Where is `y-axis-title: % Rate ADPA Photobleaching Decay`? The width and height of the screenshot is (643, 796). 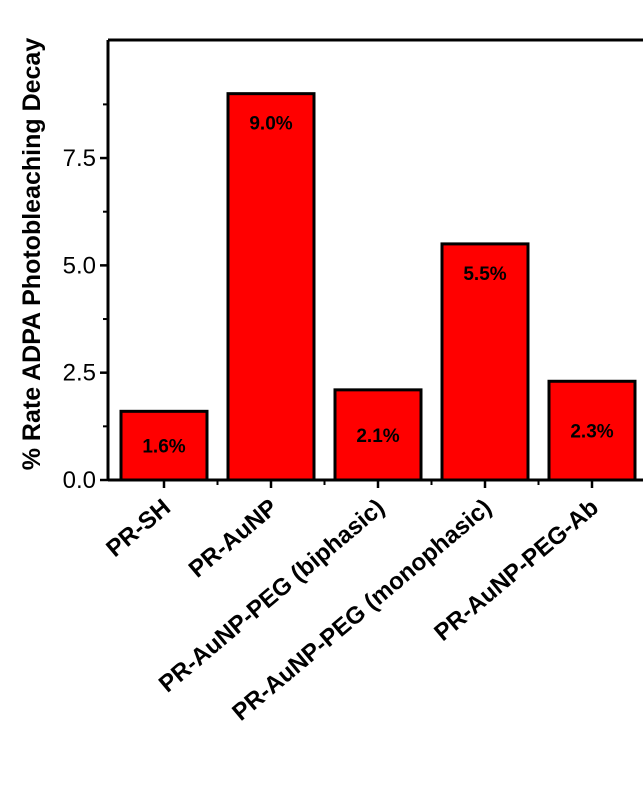
y-axis-title: % Rate ADPA Photobleaching Decay is located at coordinates (32, 254).